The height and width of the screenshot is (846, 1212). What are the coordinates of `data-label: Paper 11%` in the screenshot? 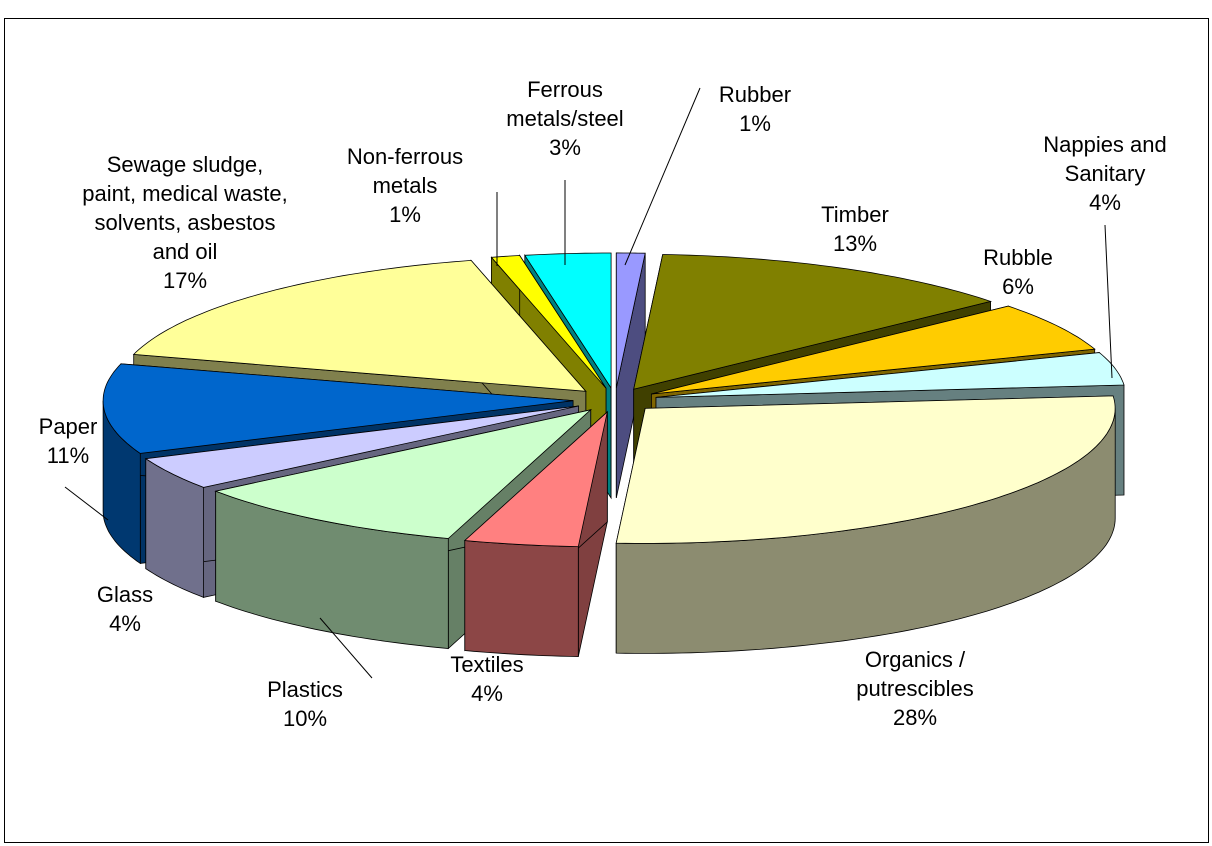 It's located at (68, 441).